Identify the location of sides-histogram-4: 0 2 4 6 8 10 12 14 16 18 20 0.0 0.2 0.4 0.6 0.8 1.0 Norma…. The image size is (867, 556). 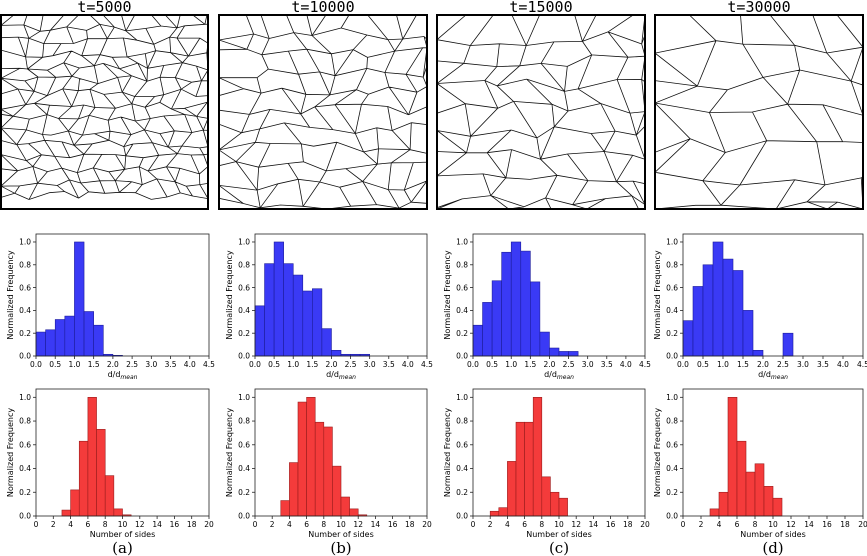
(760, 463).